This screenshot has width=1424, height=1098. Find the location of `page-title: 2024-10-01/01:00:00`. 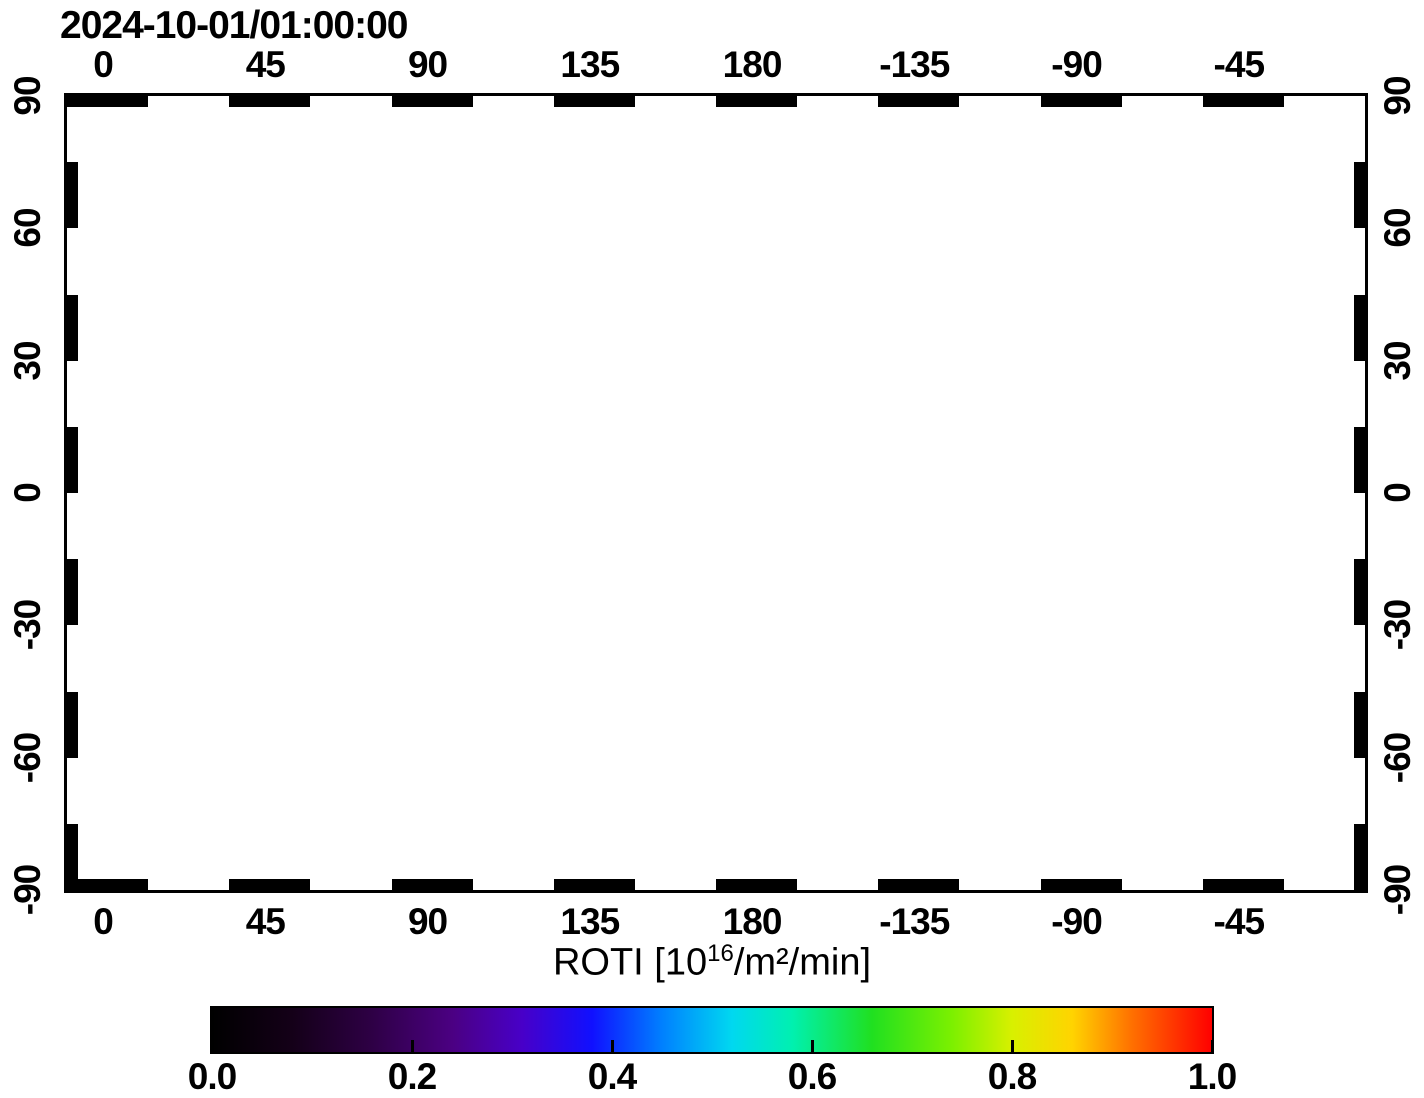

page-title: 2024-10-01/01:00:00 is located at coordinates (233, 26).